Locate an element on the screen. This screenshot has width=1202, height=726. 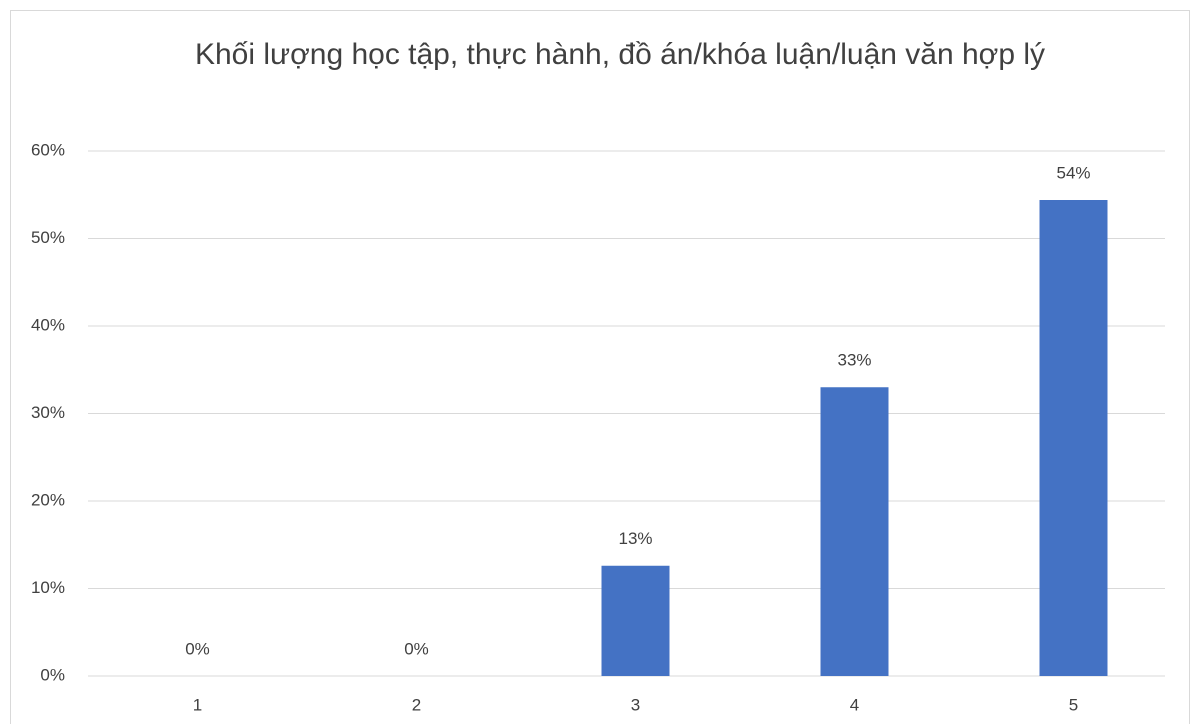
y-tick-label: 50% is located at coordinates (48, 237).